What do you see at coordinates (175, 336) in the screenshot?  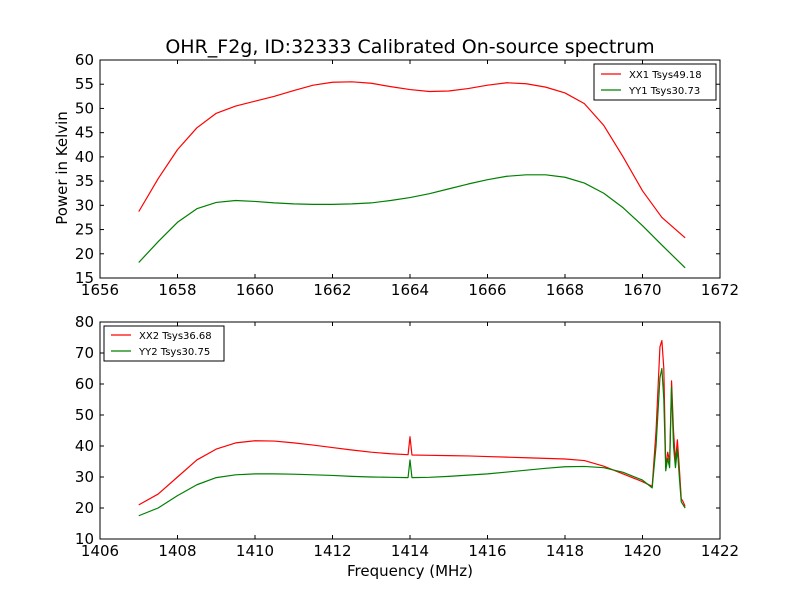 I see `legend-label-xx2: XX2 Tsys36.68` at bounding box center [175, 336].